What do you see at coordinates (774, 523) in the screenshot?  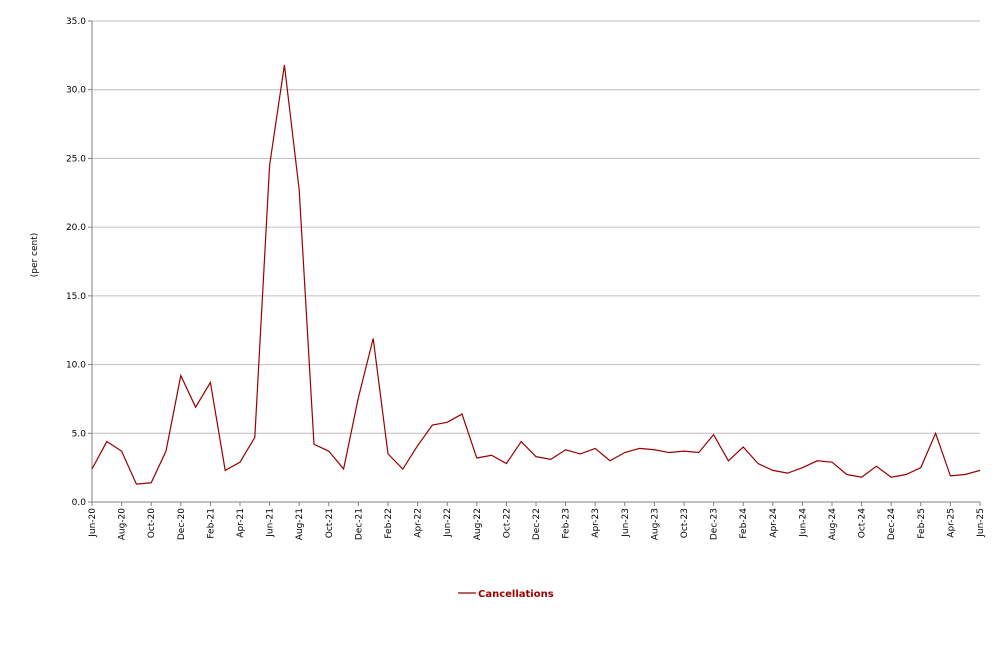 I see `x-tick-label: Apr-24` at bounding box center [774, 523].